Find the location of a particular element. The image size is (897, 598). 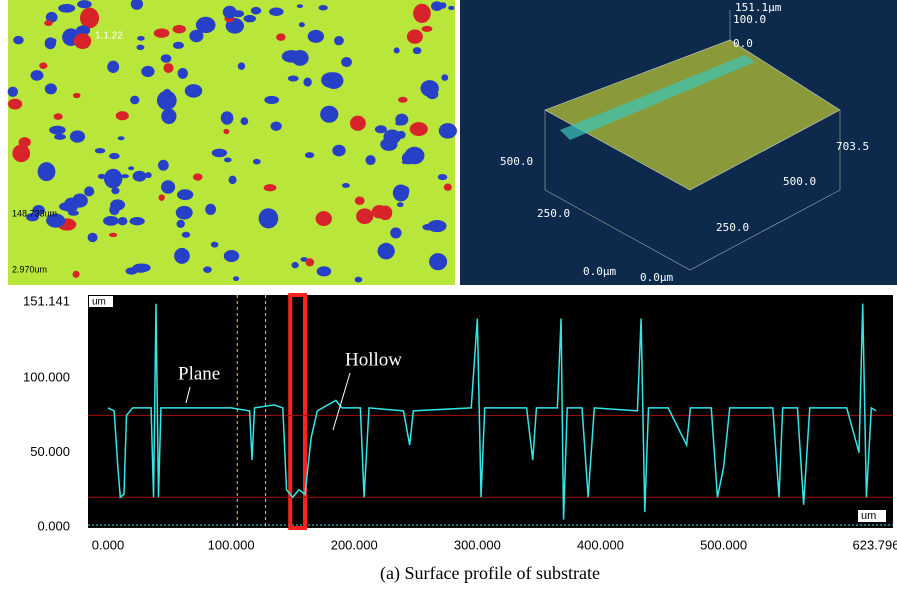

scale-label: 2.970um is located at coordinates (29, 269).